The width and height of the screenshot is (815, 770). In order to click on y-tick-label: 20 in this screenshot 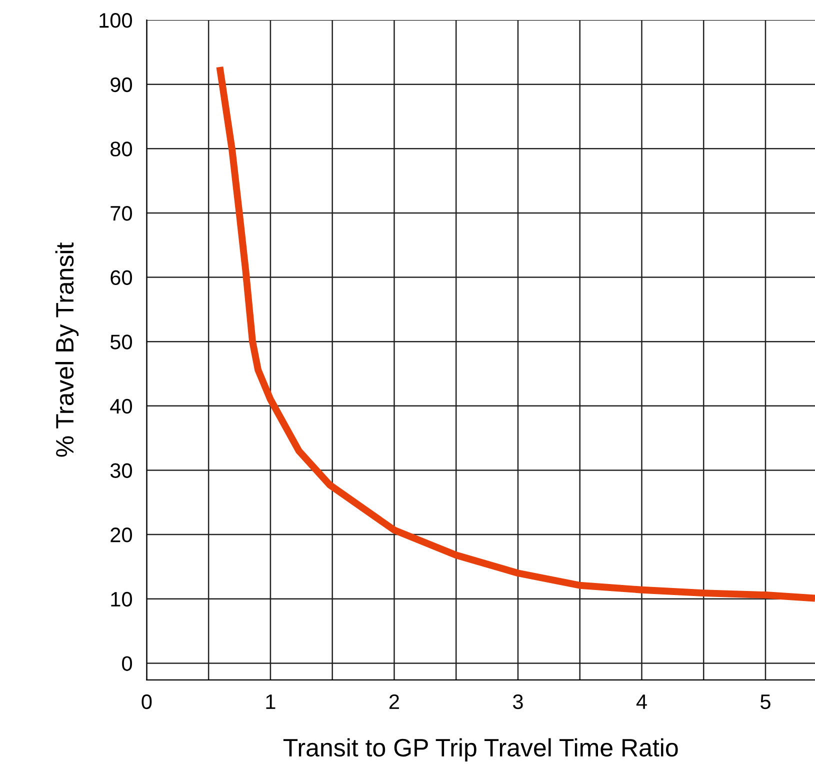, I will do `click(121, 535)`.